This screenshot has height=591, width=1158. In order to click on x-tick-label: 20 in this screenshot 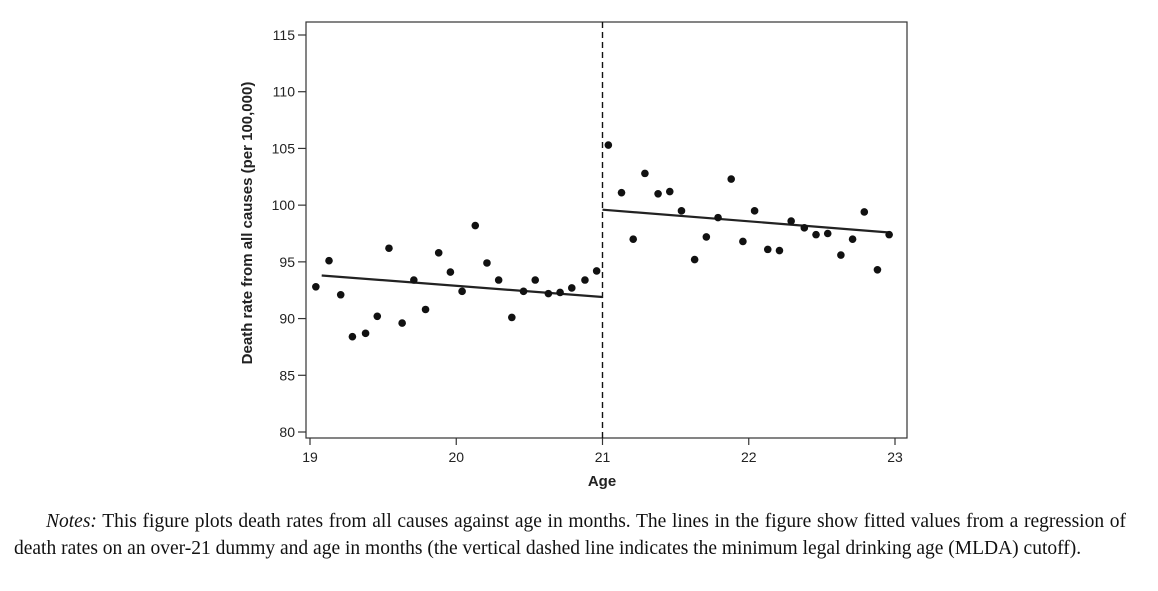, I will do `click(456, 457)`.